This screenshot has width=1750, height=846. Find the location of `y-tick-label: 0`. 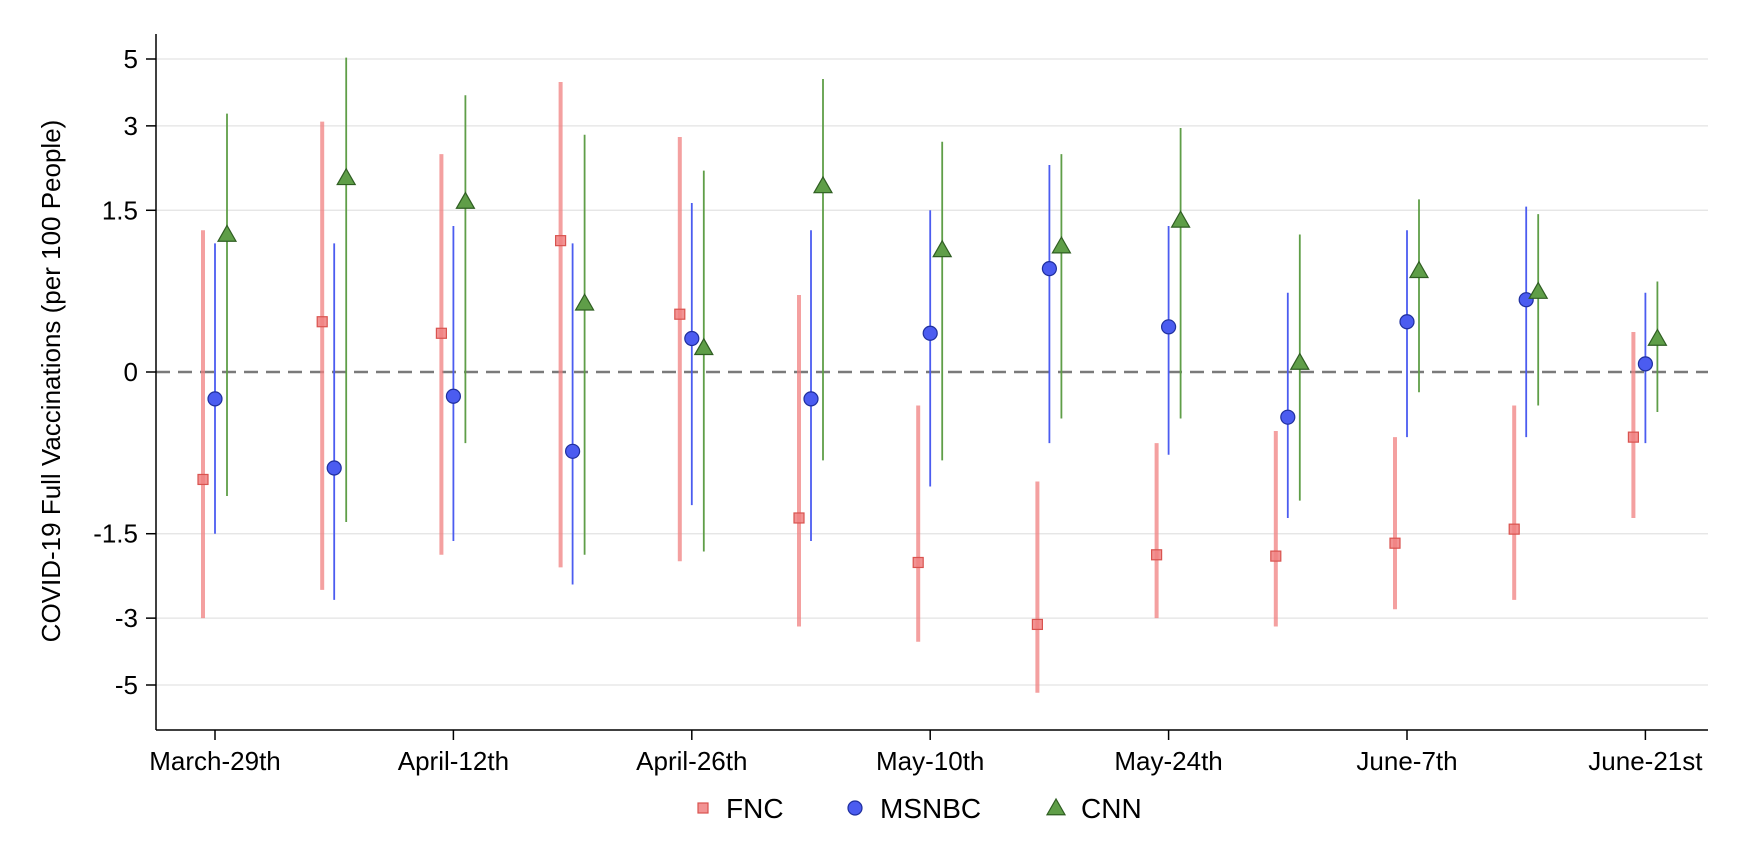

y-tick-label: 0 is located at coordinates (131, 372).